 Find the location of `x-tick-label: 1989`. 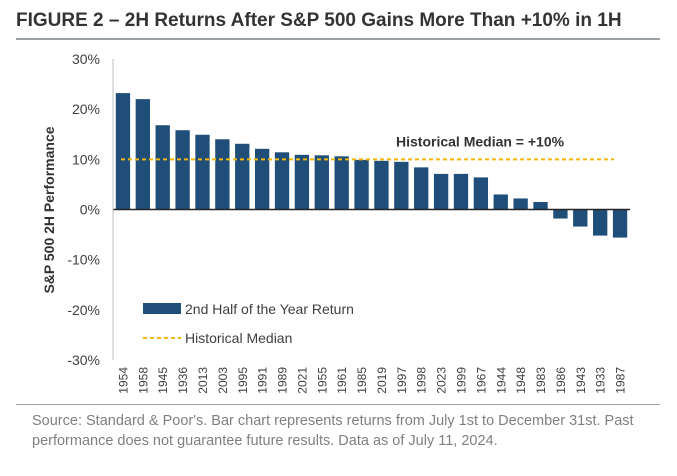

x-tick-label: 1989 is located at coordinates (283, 380).